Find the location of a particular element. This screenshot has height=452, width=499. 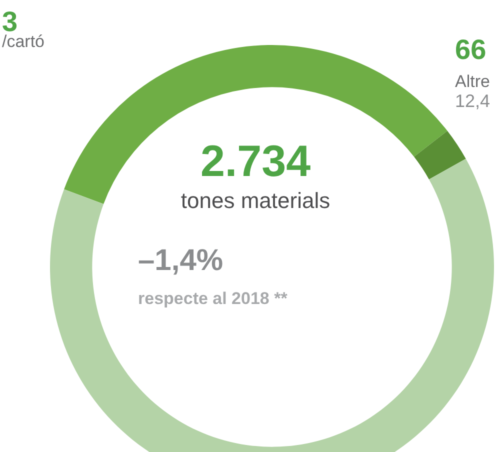

text: 2.734 is located at coordinates (255, 161).